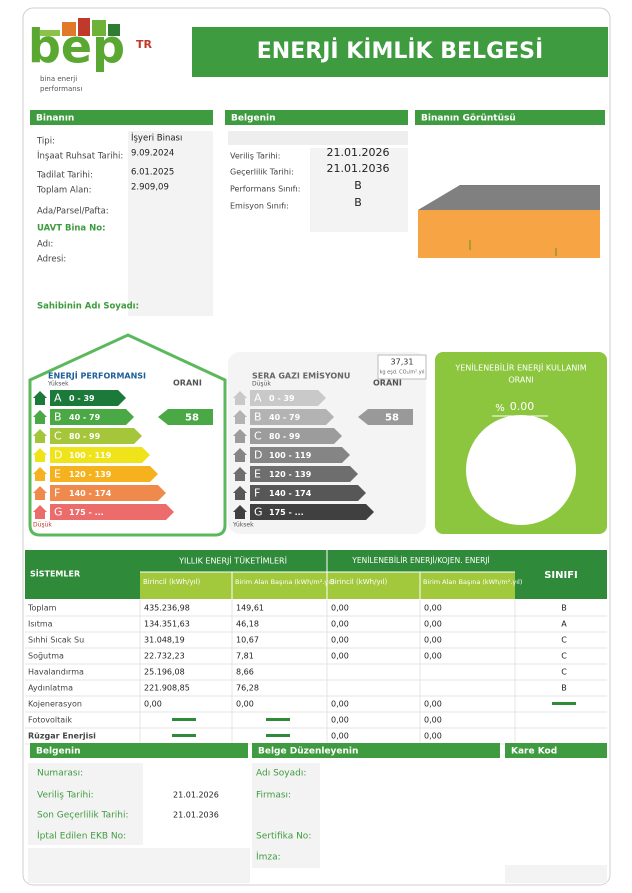  Describe the element at coordinates (144, 44) in the screenshot. I see `logo-tr: TR` at that location.